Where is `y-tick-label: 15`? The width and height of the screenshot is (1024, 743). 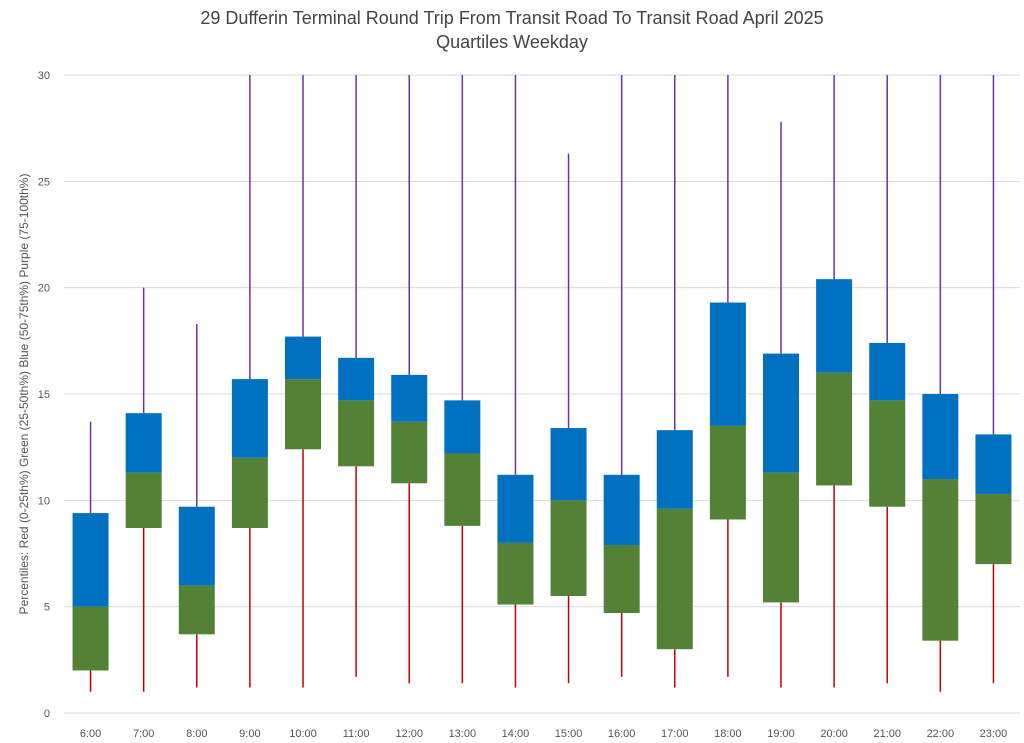 y-tick-label: 15 is located at coordinates (44, 395).